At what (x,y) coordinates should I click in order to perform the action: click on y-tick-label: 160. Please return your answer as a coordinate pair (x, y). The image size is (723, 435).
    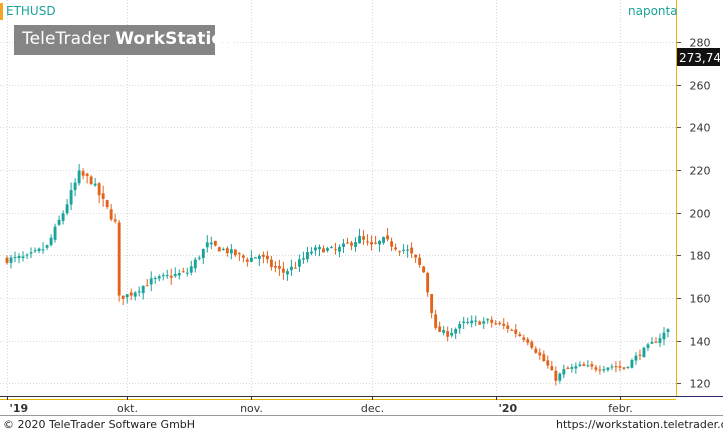
    Looking at the image, I should click on (700, 299).